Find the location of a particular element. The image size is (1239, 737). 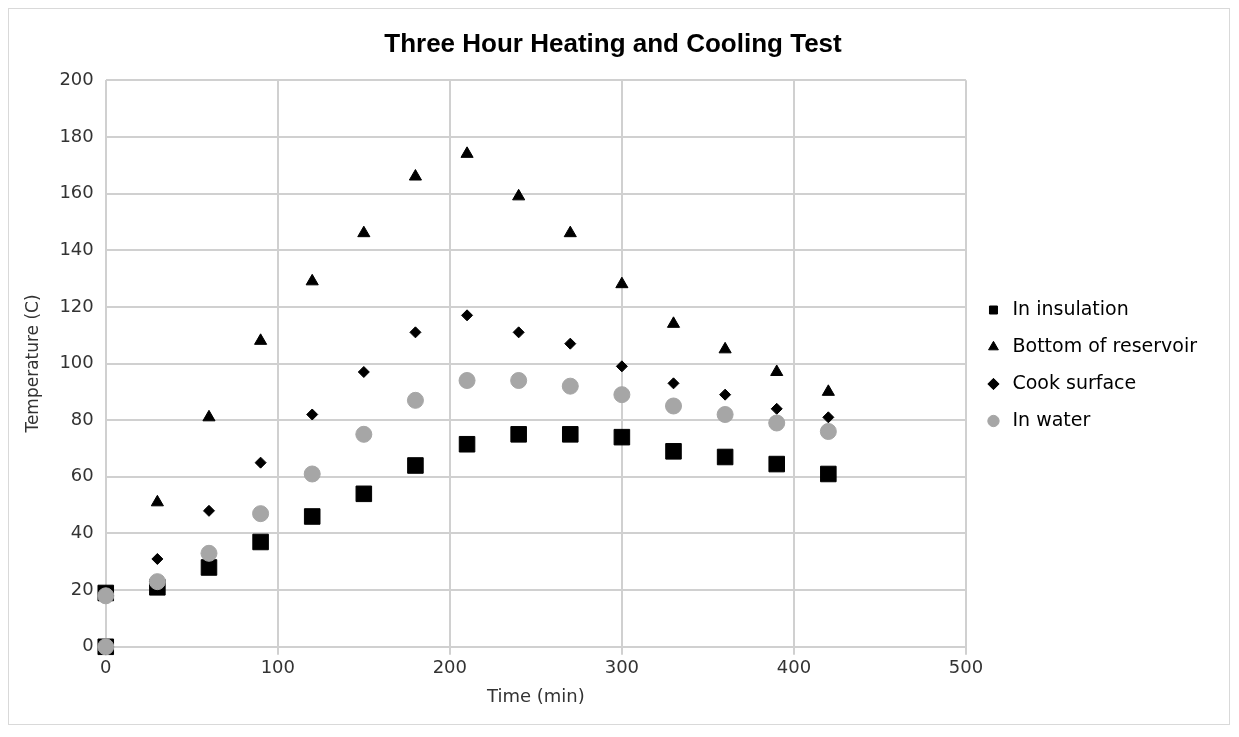

y-tick-label: 20 is located at coordinates (82, 588).